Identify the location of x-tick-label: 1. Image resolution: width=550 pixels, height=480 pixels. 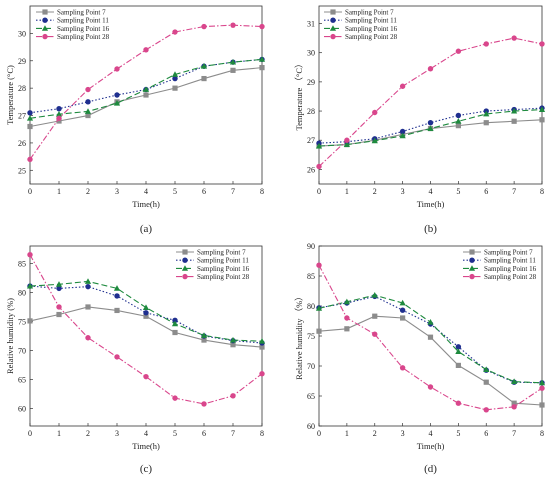
(347, 191).